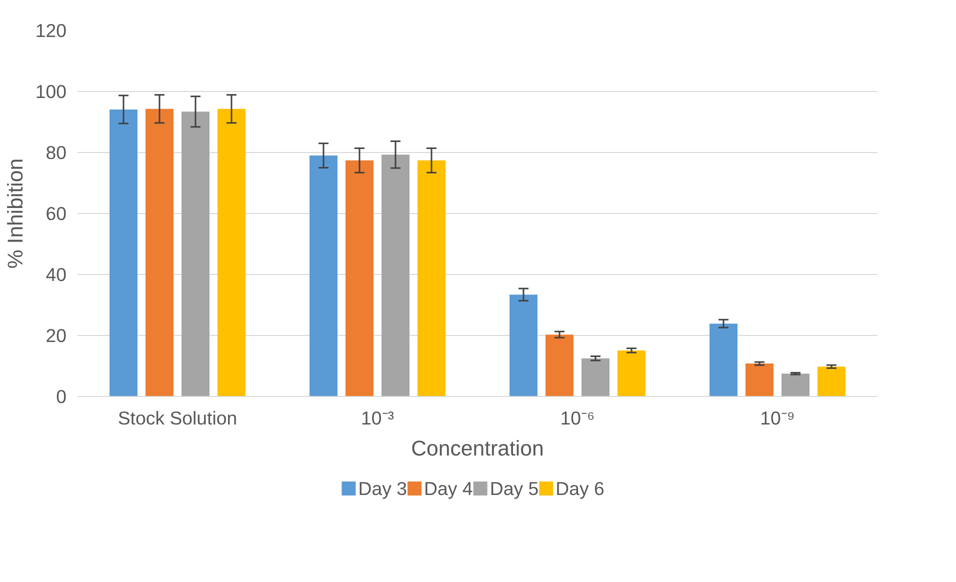 This screenshot has width=956, height=582. I want to click on y-tick-label: 80, so click(56, 152).